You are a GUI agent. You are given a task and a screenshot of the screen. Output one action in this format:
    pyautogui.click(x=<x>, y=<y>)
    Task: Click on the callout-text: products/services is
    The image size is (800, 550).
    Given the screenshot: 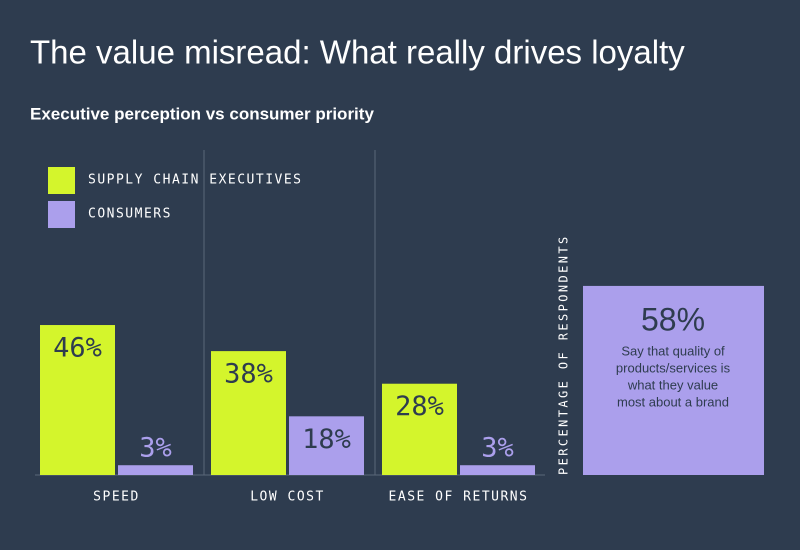 What is the action you would take?
    pyautogui.click(x=673, y=367)
    